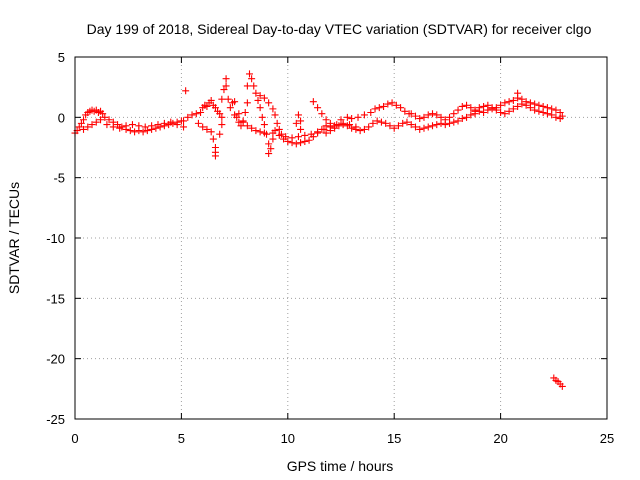 The height and width of the screenshot is (480, 640). I want to click on y-tick-label: 0, so click(61, 117).